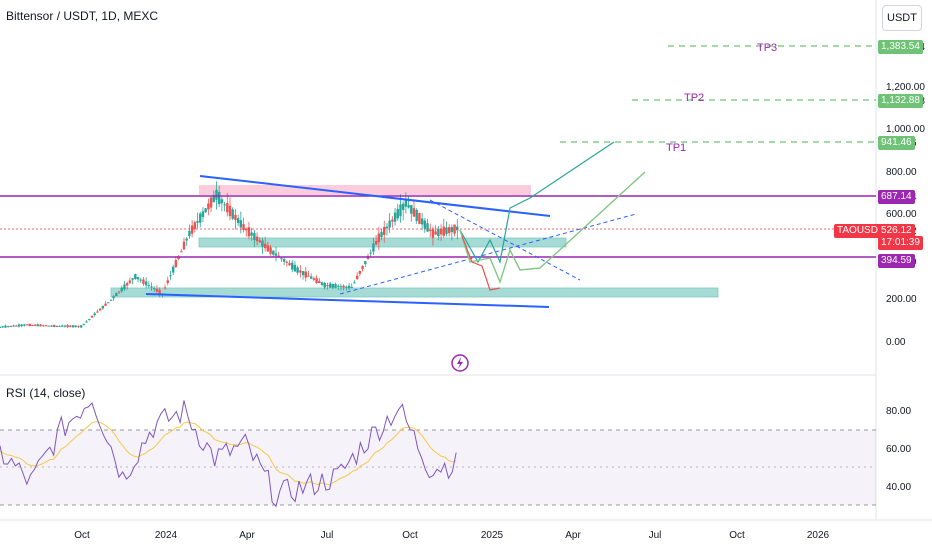  What do you see at coordinates (901, 299) in the screenshot?
I see `price-axis-label: 200.00` at bounding box center [901, 299].